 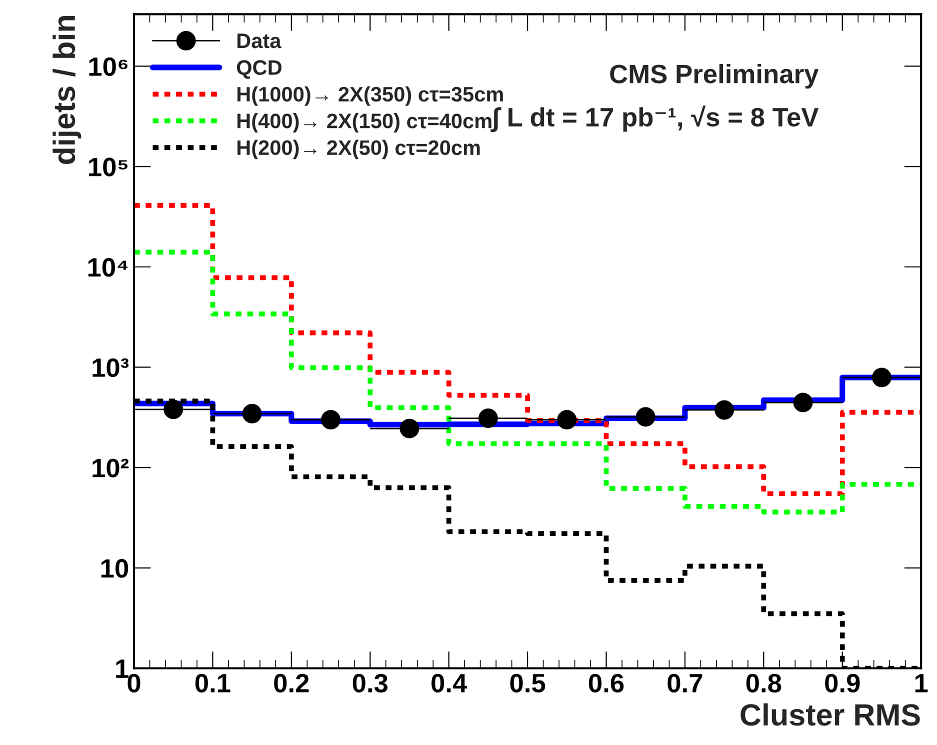 I want to click on legend-label: Data, so click(x=259, y=41).